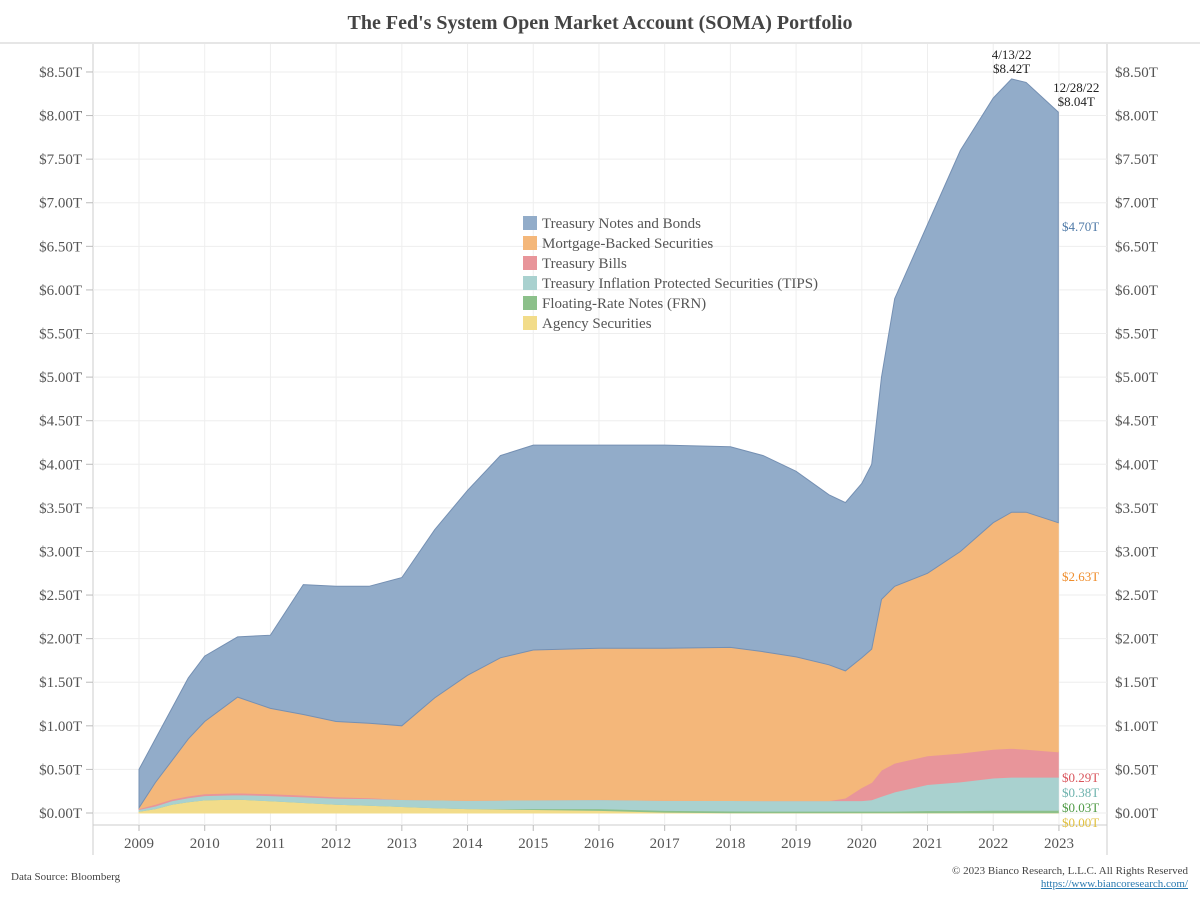 Image resolution: width=1200 pixels, height=900 pixels. Describe the element at coordinates (60, 640) in the screenshot. I see `y-tick-label-left: $2.00T` at that location.